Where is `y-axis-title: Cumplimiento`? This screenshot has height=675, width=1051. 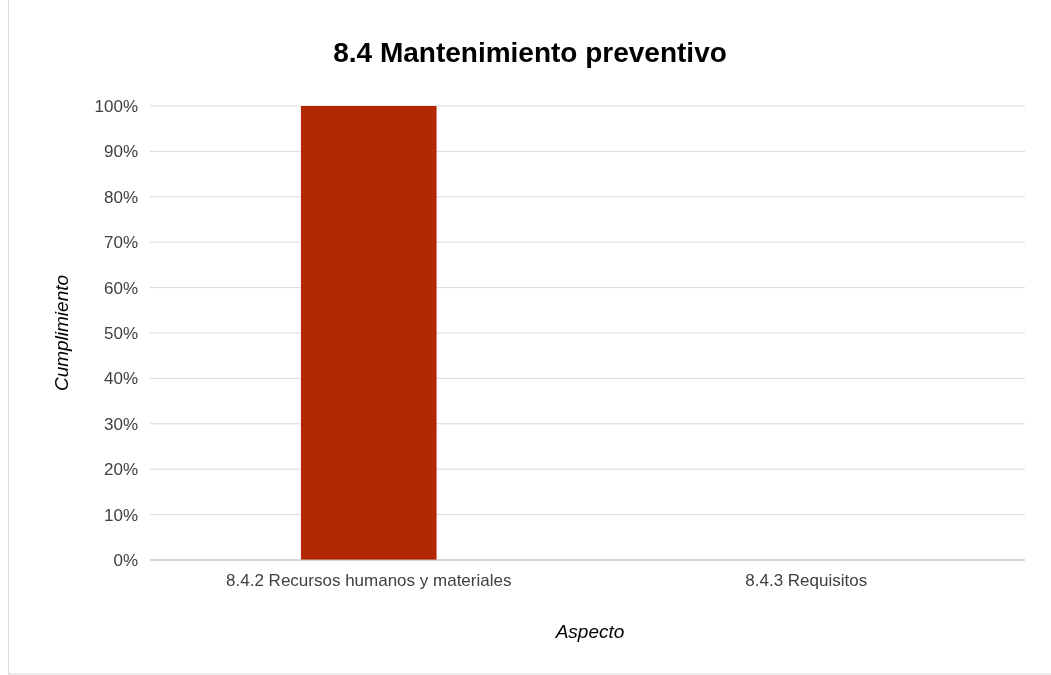
y-axis-title: Cumplimiento is located at coordinates (61, 333).